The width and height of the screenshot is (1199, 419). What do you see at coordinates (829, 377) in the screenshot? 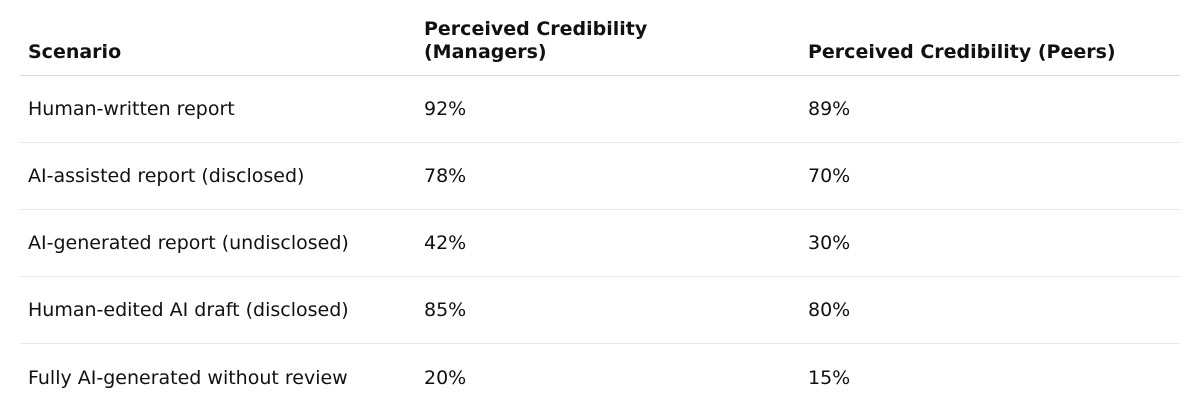
I see `cell-peers: 15%` at bounding box center [829, 377].